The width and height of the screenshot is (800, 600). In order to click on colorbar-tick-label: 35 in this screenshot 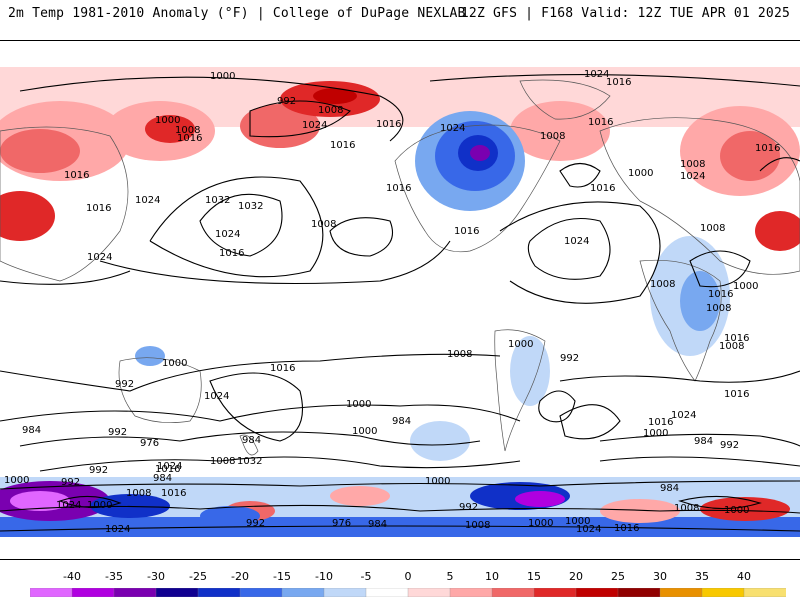, I will do `click(702, 576)`.